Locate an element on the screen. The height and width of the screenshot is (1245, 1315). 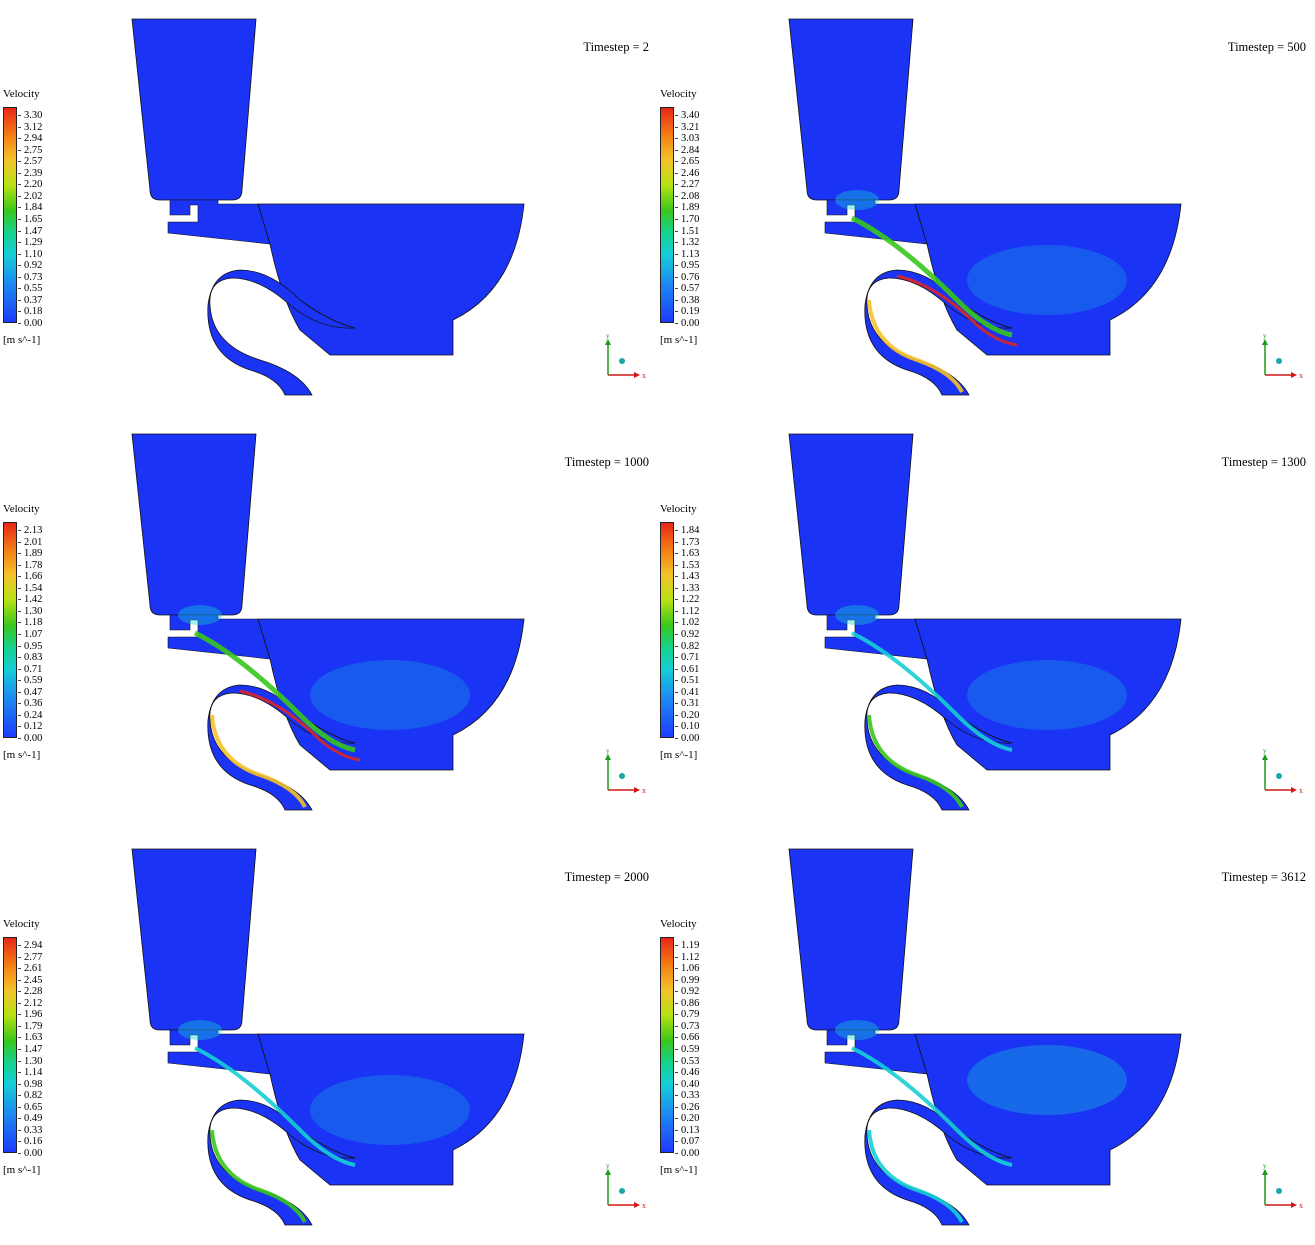
inlet-channel is located at coordinates (219, 222).